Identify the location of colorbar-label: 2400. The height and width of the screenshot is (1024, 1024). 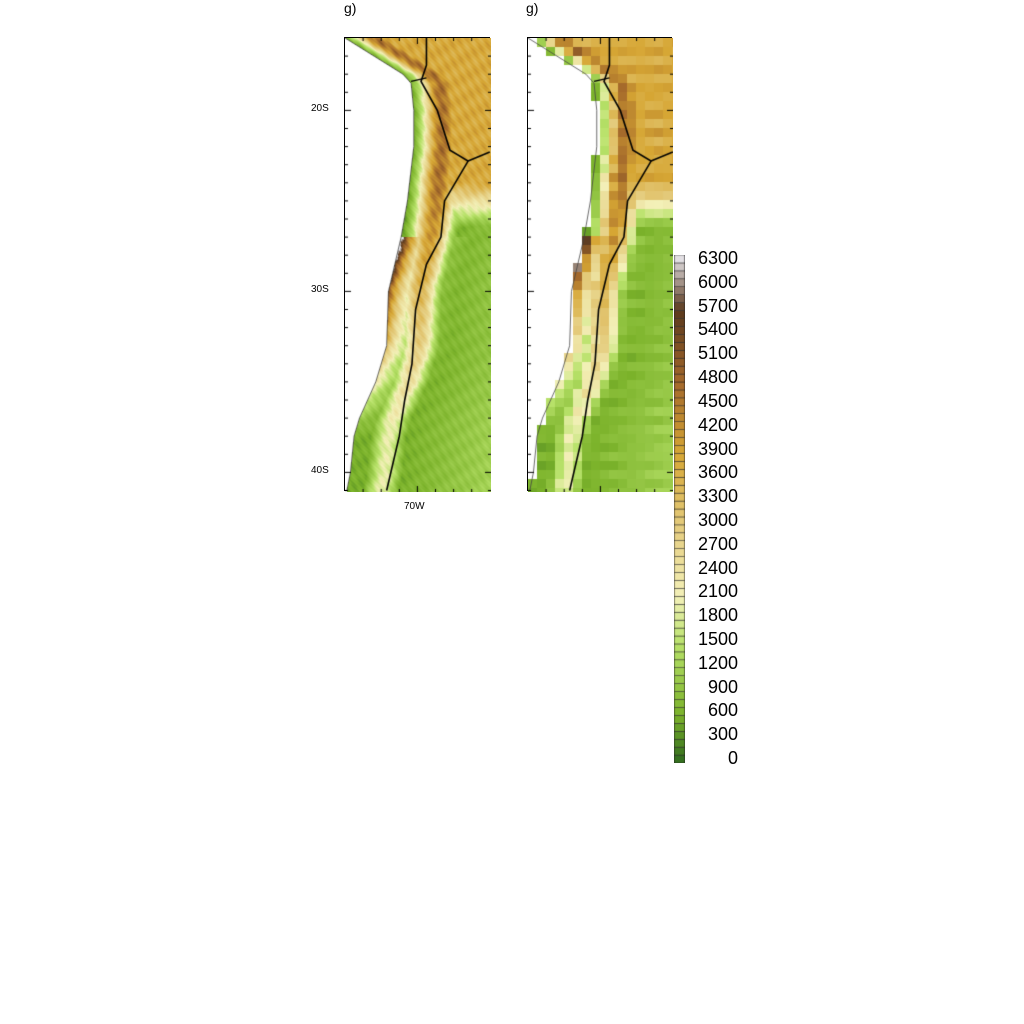
(717, 567).